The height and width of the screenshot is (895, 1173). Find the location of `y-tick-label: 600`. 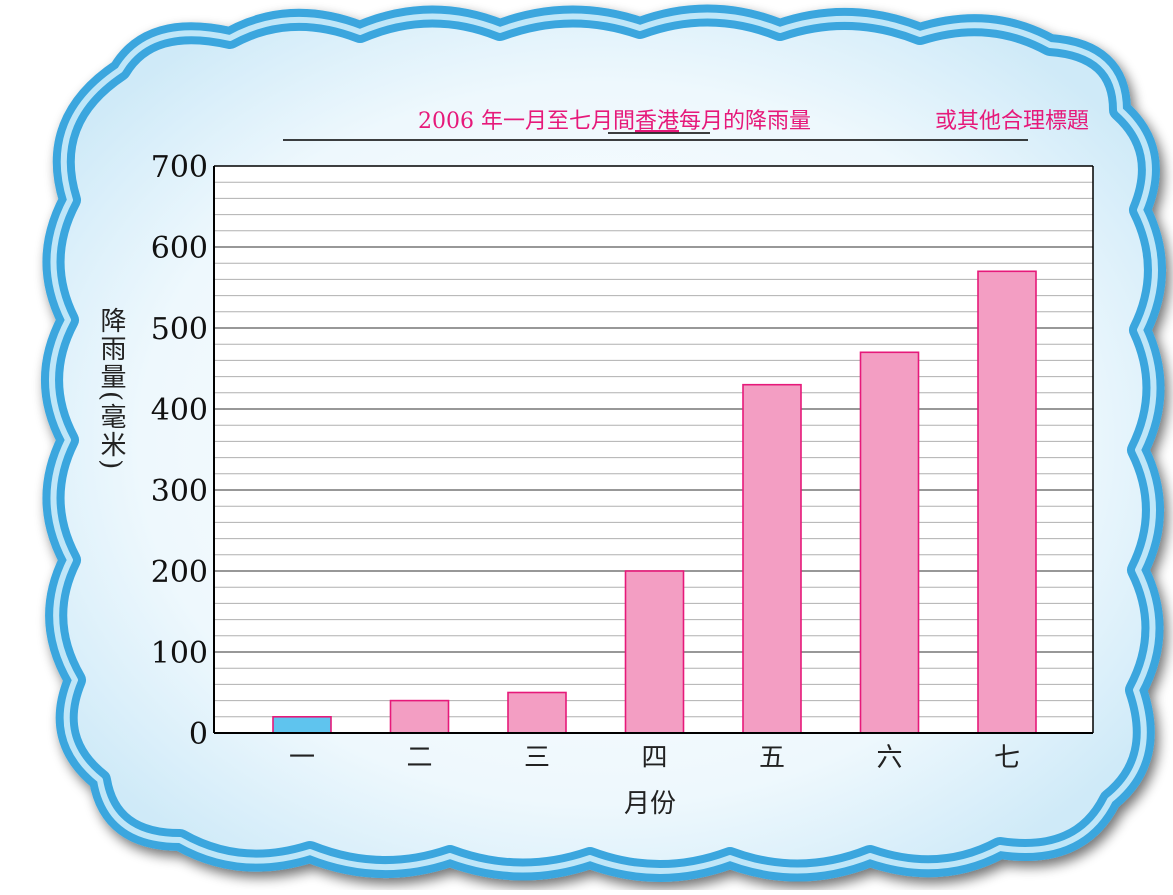

y-tick-label: 600 is located at coordinates (179, 248).